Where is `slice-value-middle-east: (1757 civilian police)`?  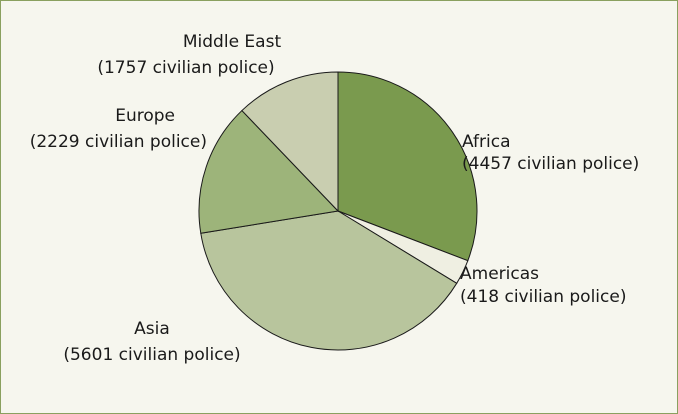
slice-value-middle-east: (1757 civilian police) is located at coordinates (185, 68).